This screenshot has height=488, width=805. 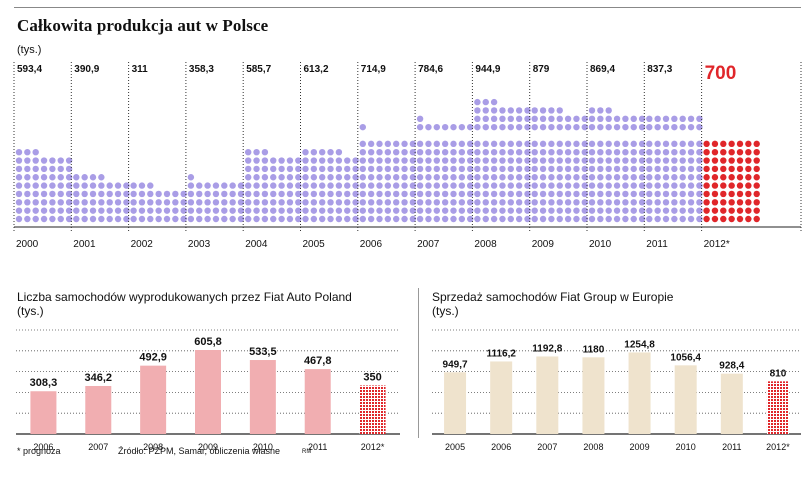 What do you see at coordinates (373, 69) in the screenshot?
I see `total-value-label: 714,9` at bounding box center [373, 69].